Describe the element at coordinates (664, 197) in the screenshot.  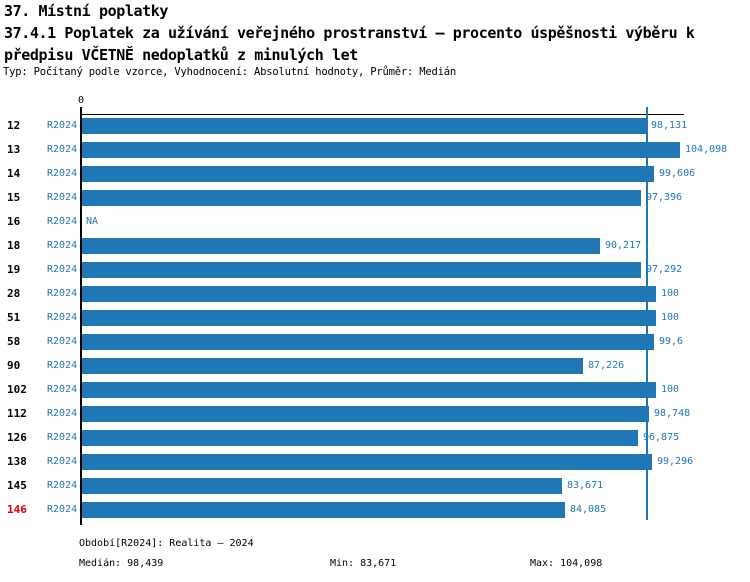
I see `bar-value-label: 97,396` at that location.